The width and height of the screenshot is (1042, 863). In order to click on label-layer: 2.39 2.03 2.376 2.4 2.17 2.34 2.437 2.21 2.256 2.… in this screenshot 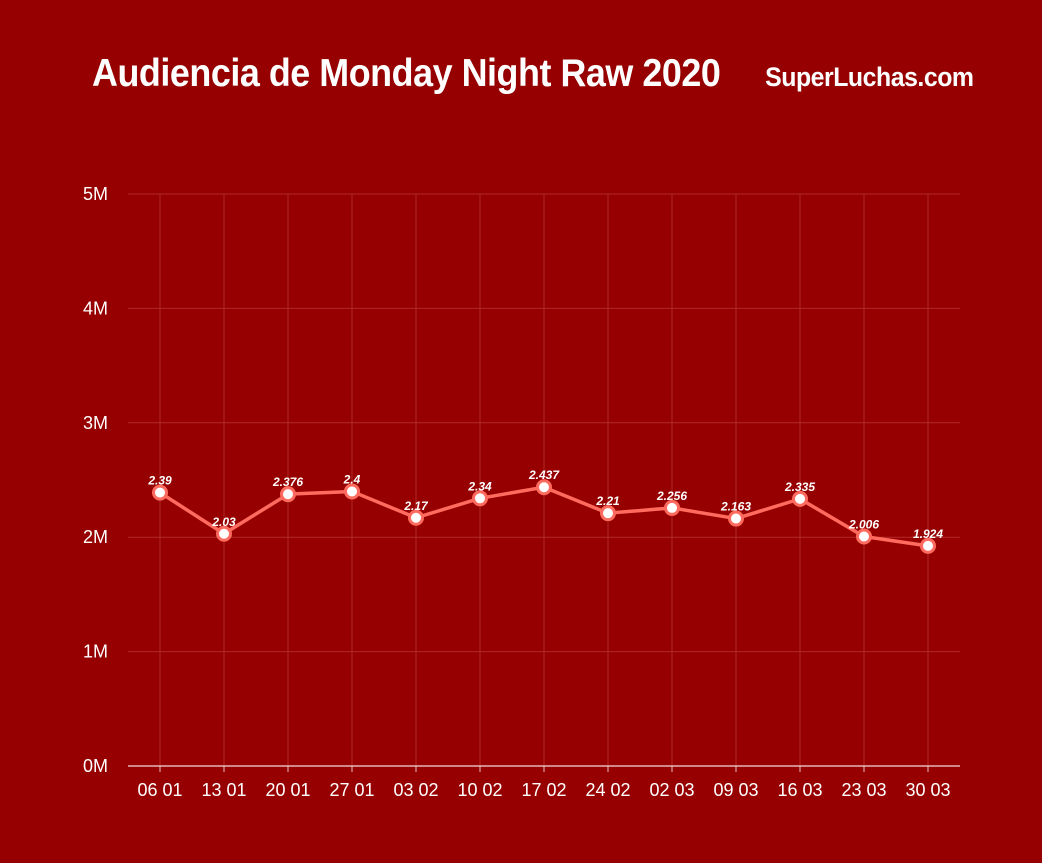, I will do `click(545, 504)`.